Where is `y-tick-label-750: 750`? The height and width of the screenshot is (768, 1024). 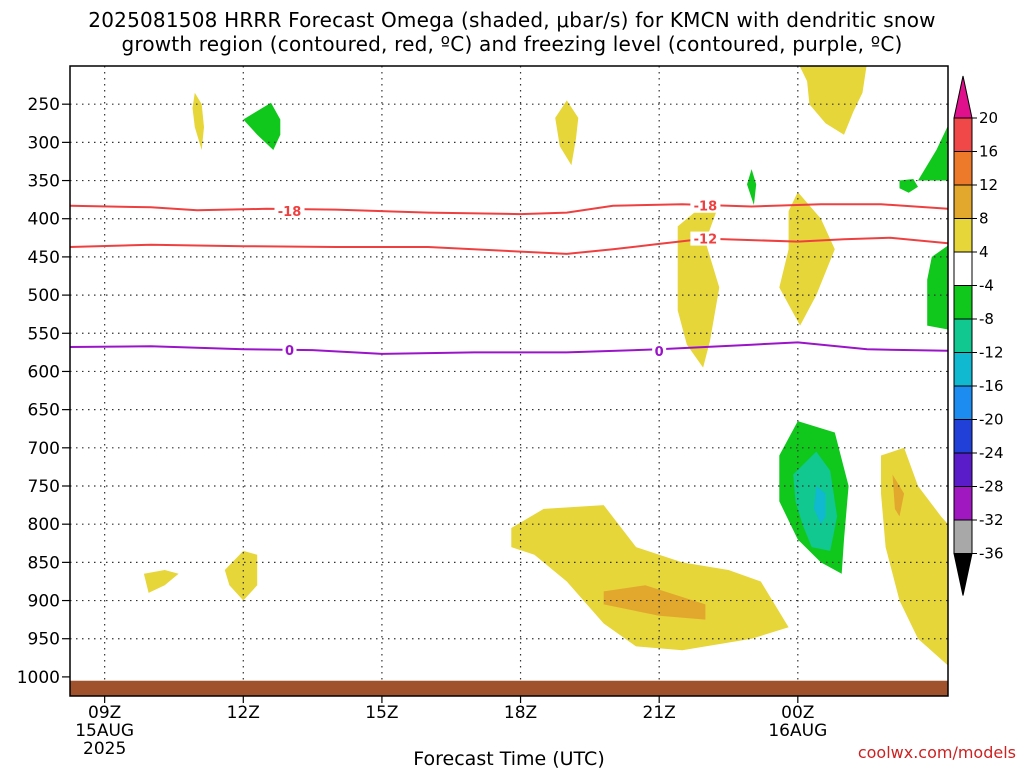
y-tick-label-750: 750 is located at coordinates (44, 487).